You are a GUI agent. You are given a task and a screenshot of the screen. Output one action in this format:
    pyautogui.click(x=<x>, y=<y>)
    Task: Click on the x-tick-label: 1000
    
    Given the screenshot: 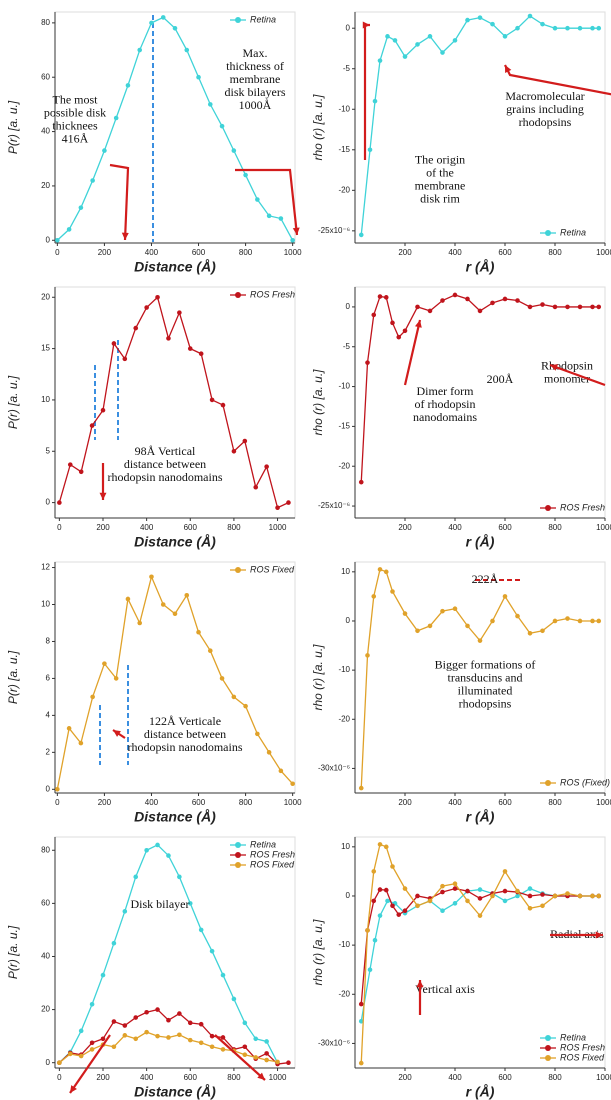 What is the action you would take?
    pyautogui.click(x=603, y=527)
    